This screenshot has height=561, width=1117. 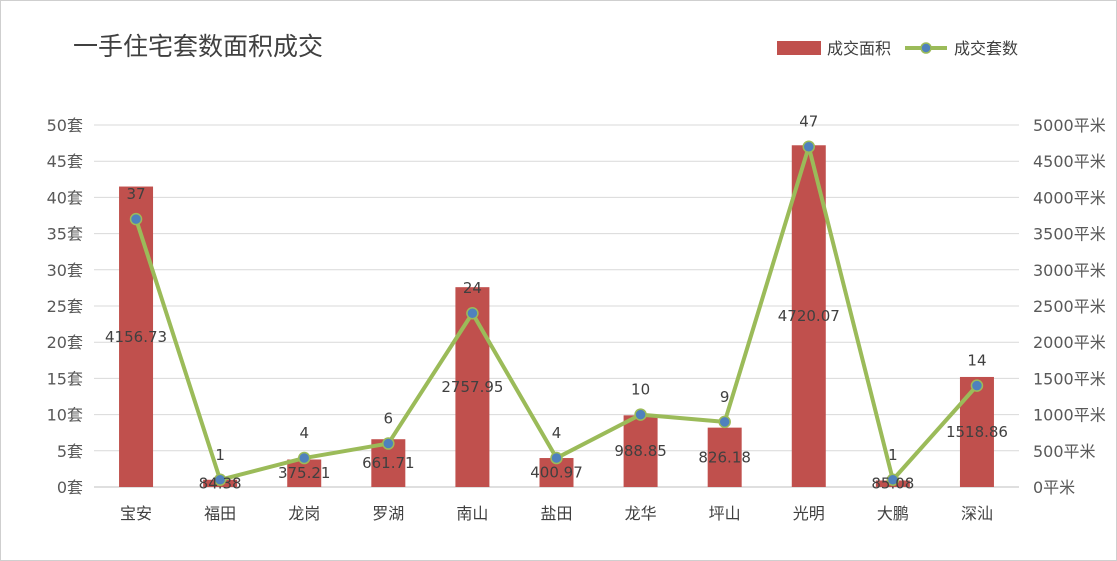 I want to click on category-label: 宝安, so click(x=136, y=513).